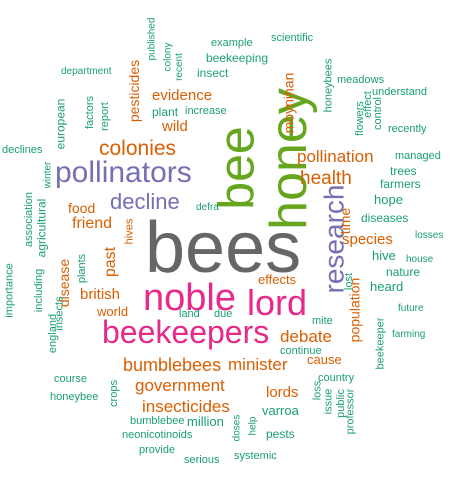 The height and width of the screenshot is (479, 469). I want to click on word-noble: noble, so click(189, 298).